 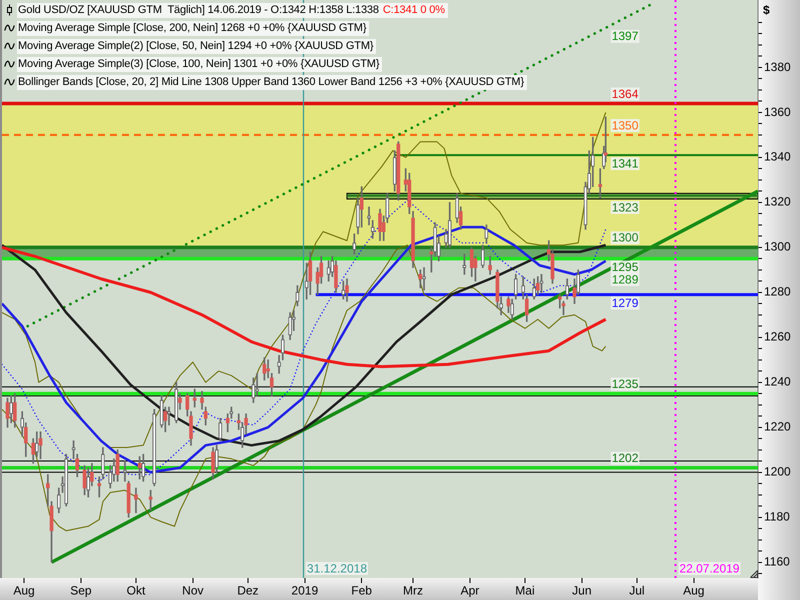 I want to click on y-tick-label: 1360, so click(x=778, y=111).